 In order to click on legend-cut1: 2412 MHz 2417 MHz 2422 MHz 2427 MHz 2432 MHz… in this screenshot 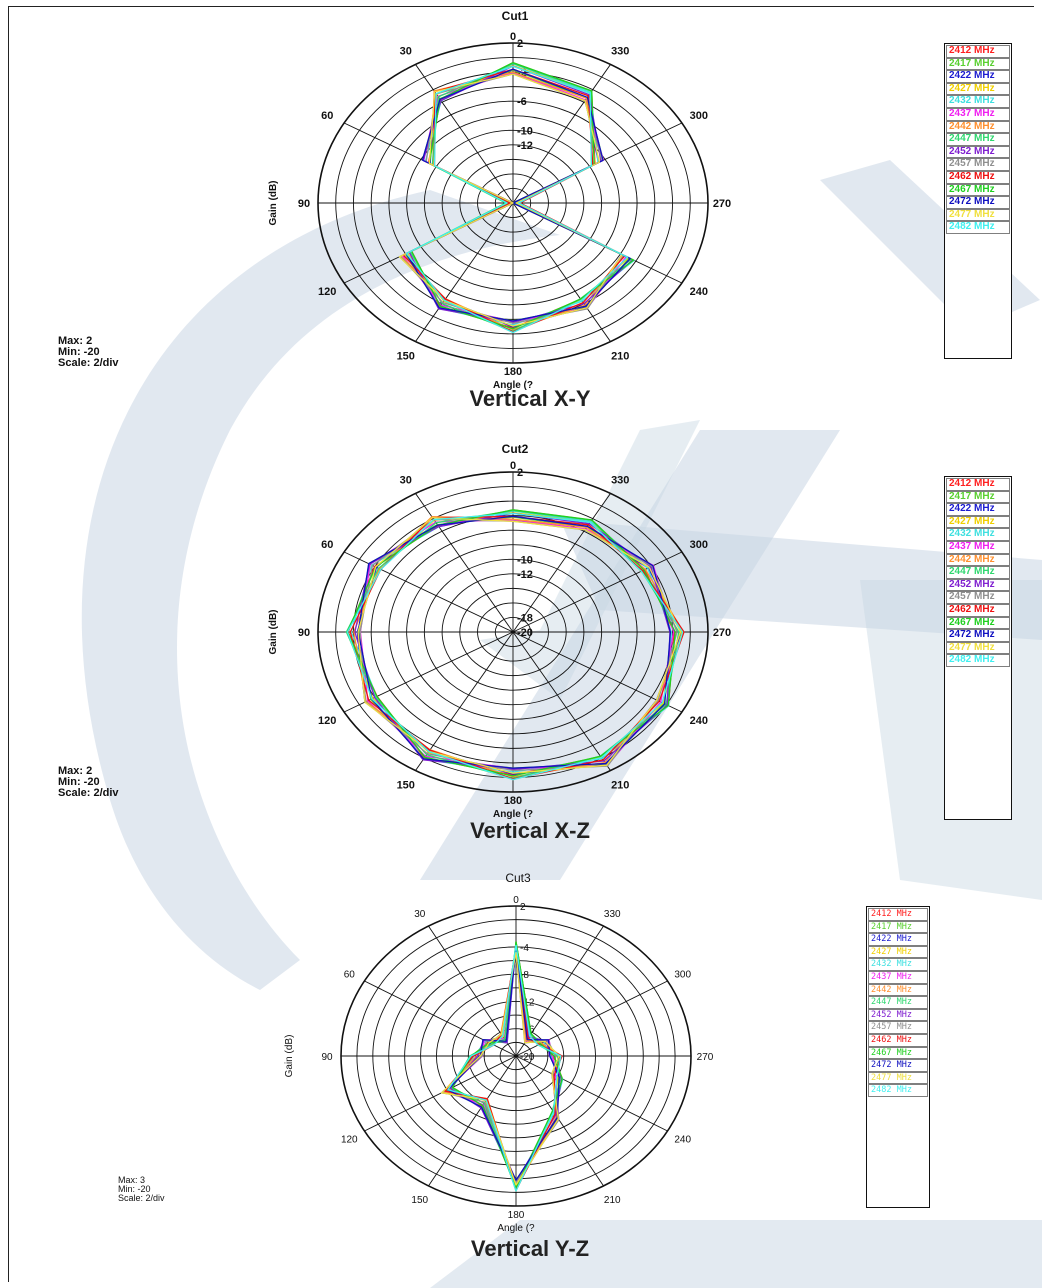, I will do `click(978, 201)`.